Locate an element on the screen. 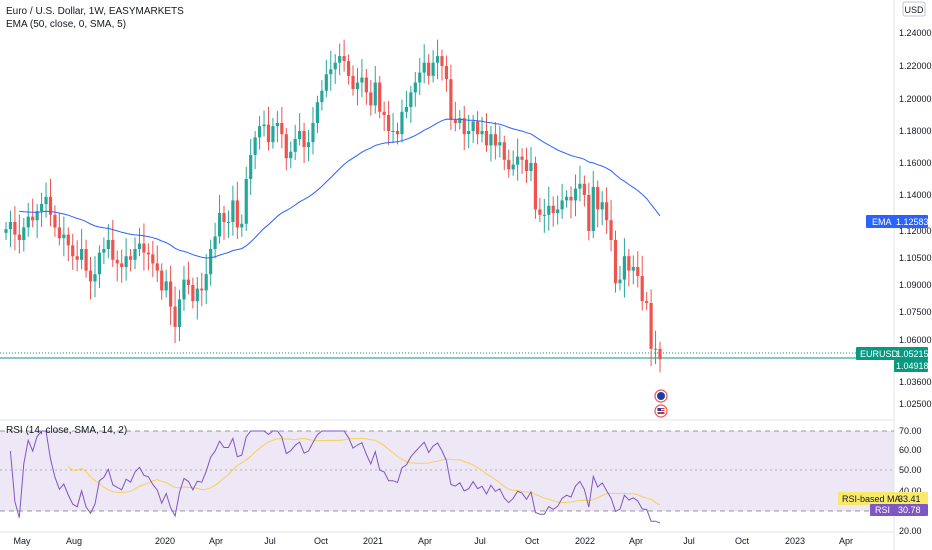 The image size is (932, 550). time-tick-label: Apr is located at coordinates (425, 541).